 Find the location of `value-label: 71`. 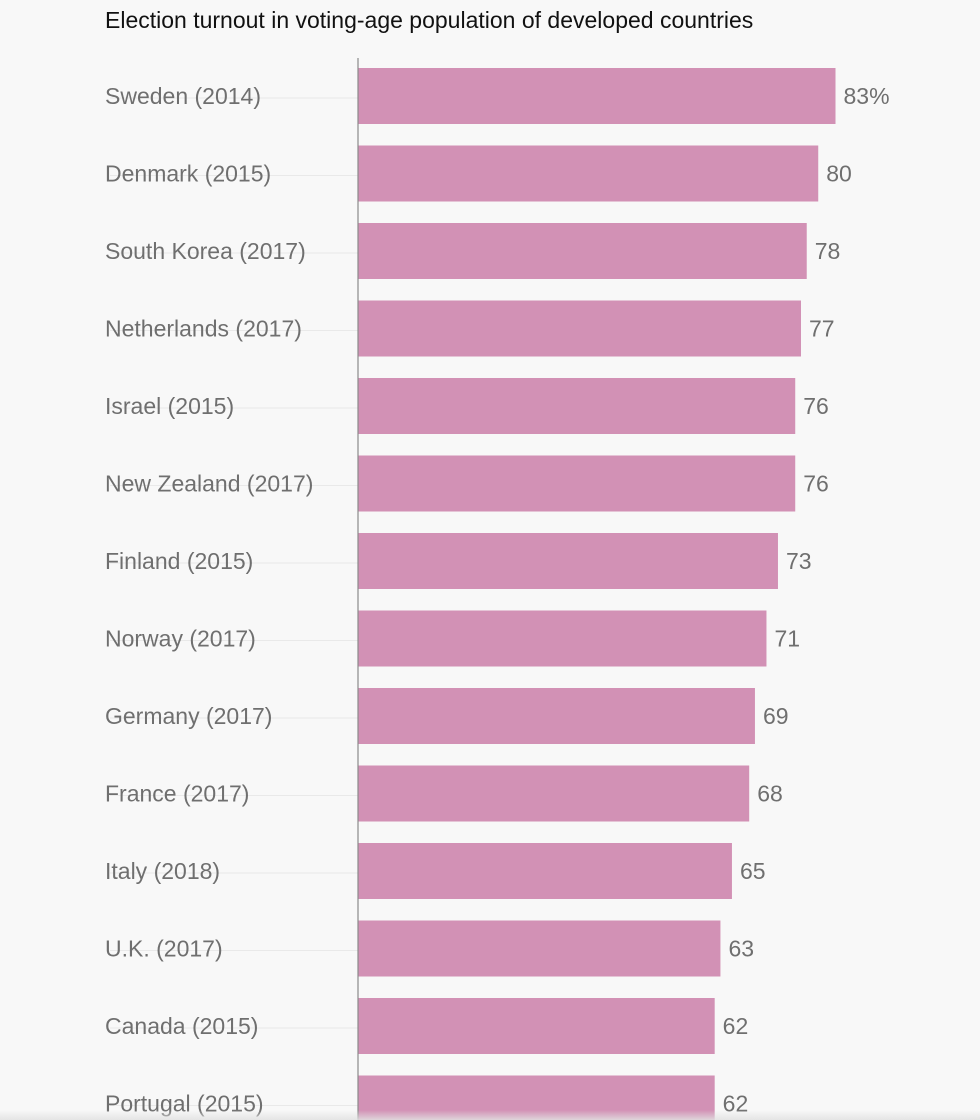

value-label: 71 is located at coordinates (787, 639).